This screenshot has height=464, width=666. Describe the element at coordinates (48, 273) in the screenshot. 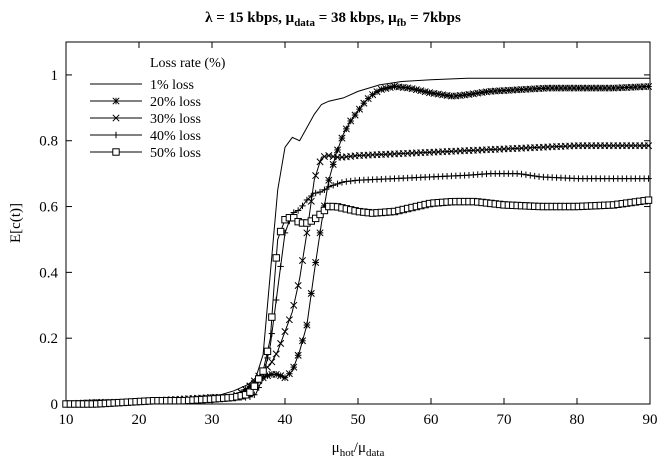

I see `y-tick-label: 0.4` at that location.